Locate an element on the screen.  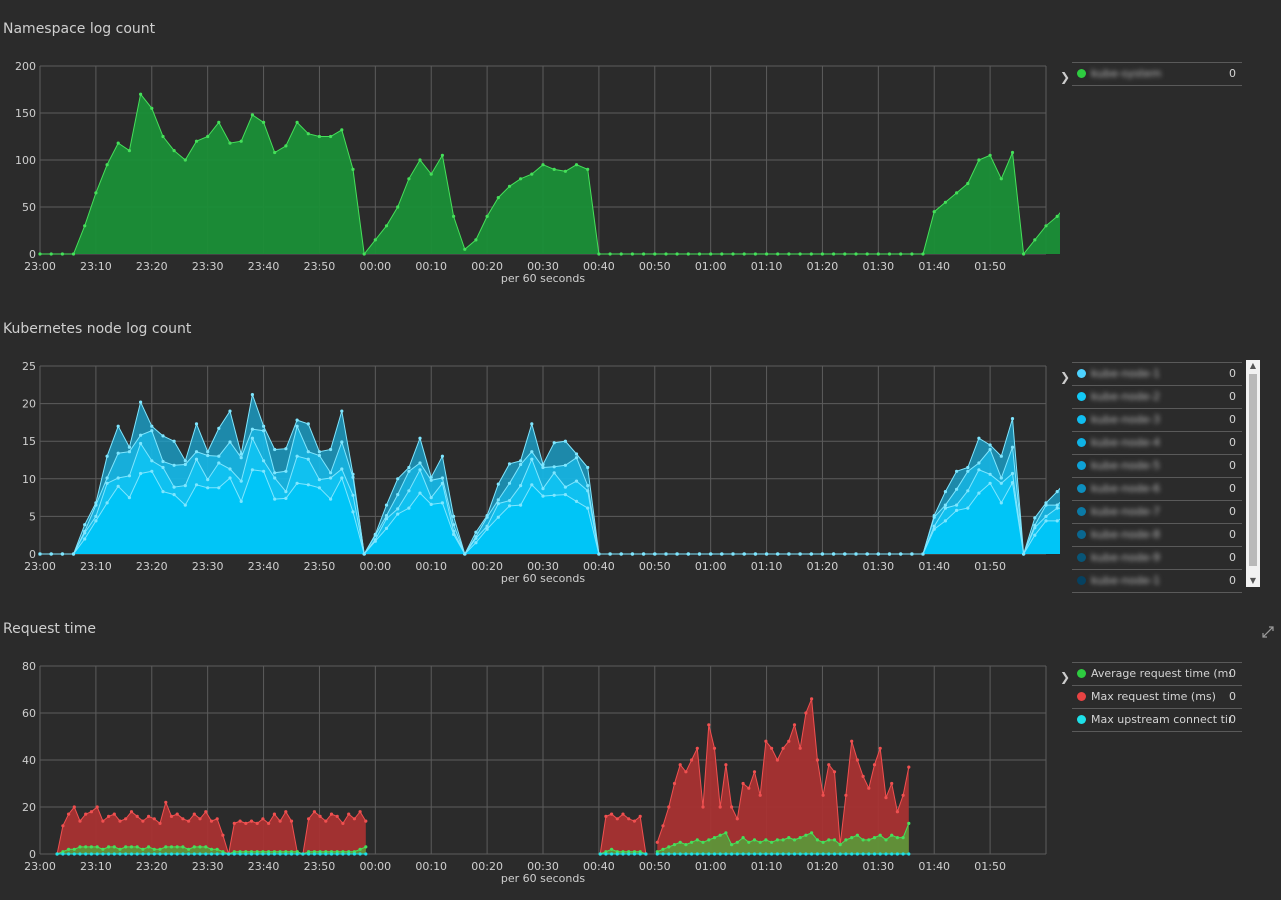
legend-item: kube-node-2 0 is located at coordinates (1157, 397).